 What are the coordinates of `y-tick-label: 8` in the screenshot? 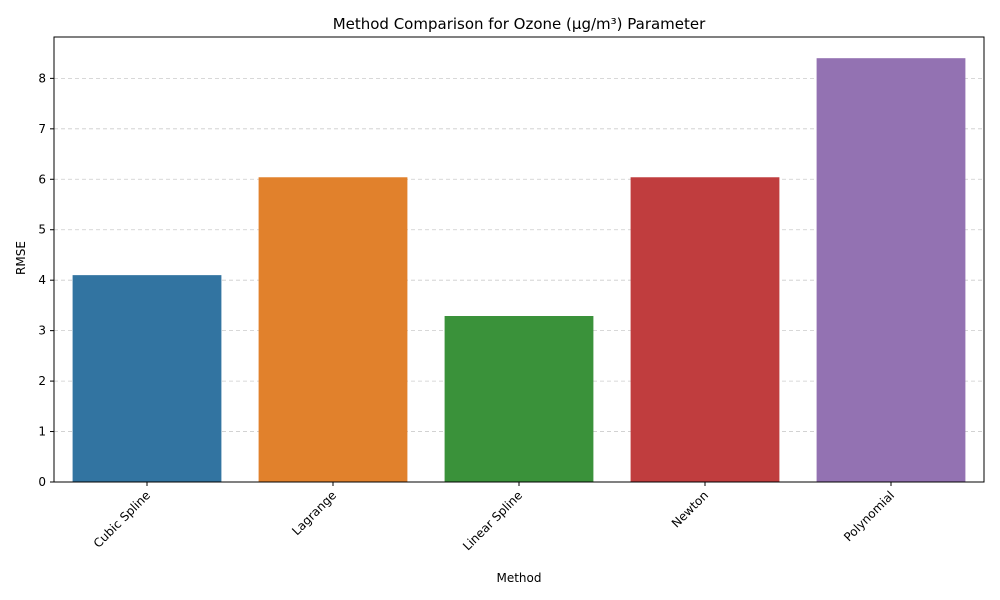 It's located at (42, 78).